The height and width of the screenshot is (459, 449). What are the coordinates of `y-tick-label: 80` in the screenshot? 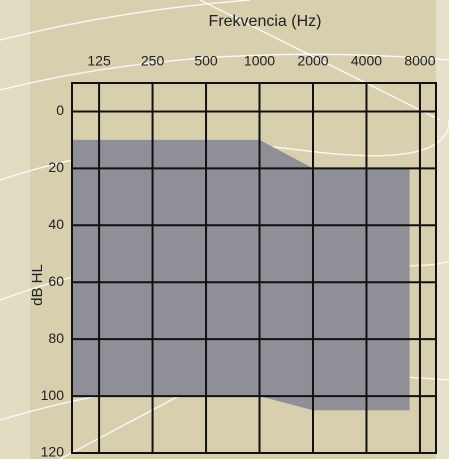 It's located at (56, 338).